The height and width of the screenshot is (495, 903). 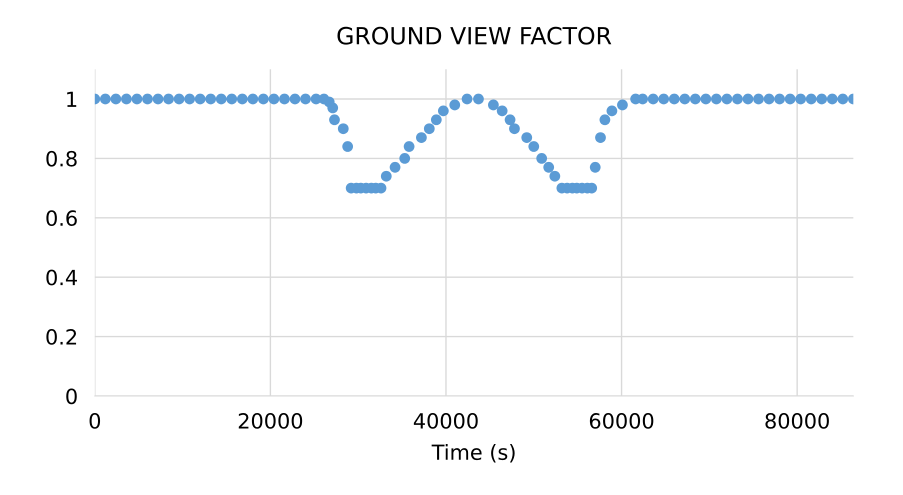 I want to click on chart-title: GROUND VIEW FACTOR, so click(x=474, y=35).